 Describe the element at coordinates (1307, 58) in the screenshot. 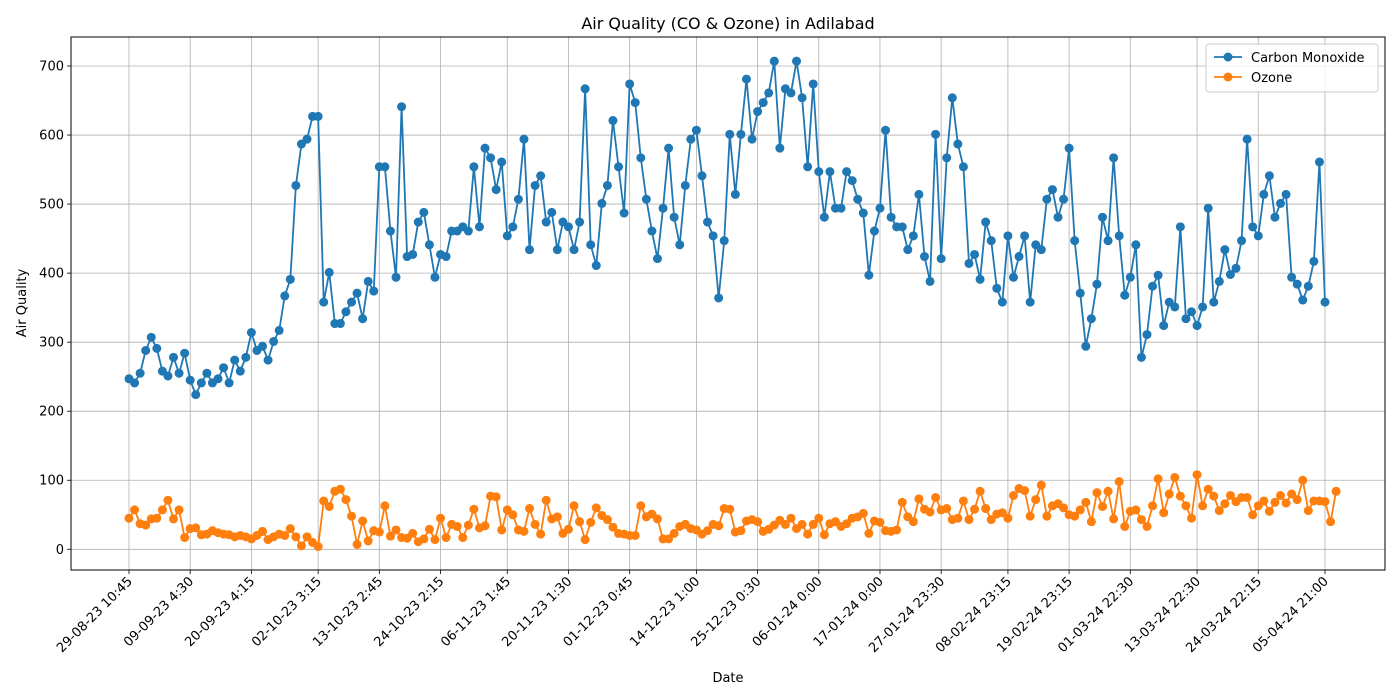

I see `legend-co-label: Carbon Monoxide` at that location.